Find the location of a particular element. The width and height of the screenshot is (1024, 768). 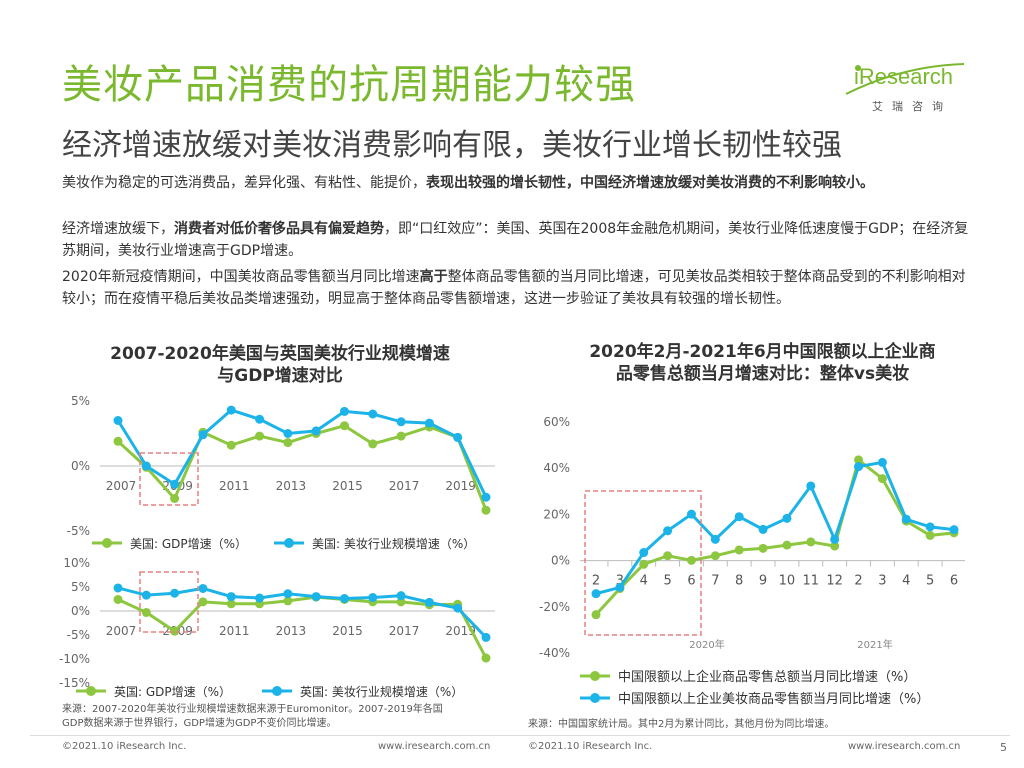

legend-label: 英国: GDP增速（%） is located at coordinates (172, 692).